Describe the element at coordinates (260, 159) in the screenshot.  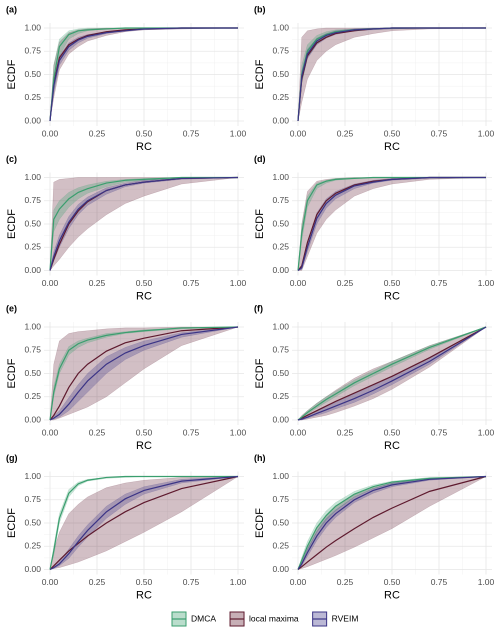
I see `panel-title: (d)` at that location.